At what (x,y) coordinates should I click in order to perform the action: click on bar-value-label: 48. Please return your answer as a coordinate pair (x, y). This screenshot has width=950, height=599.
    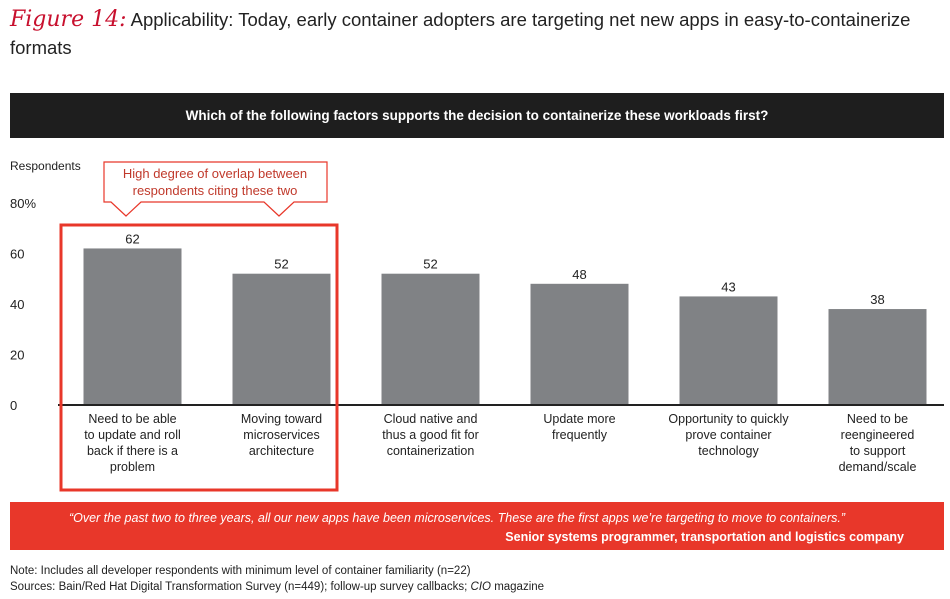
    Looking at the image, I should click on (579, 274).